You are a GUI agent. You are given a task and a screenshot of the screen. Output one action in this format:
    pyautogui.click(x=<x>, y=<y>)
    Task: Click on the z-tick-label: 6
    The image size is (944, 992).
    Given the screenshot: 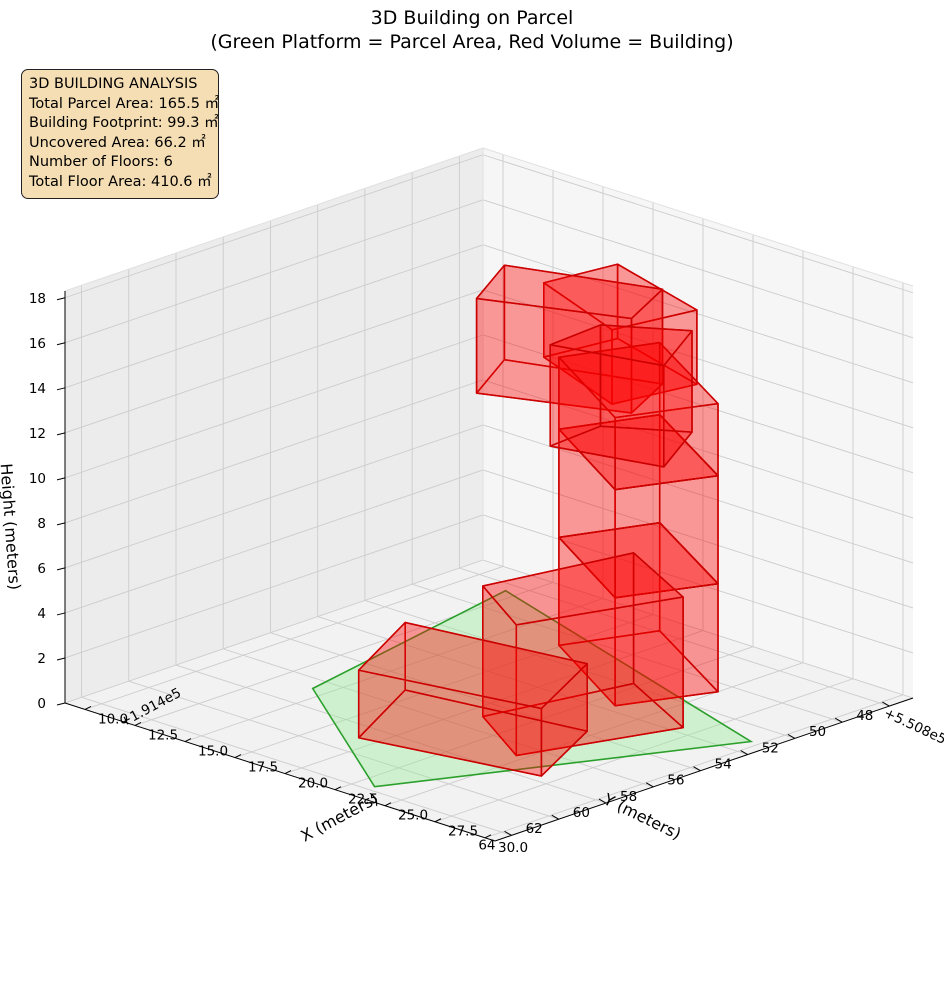 What is the action you would take?
    pyautogui.click(x=41, y=569)
    